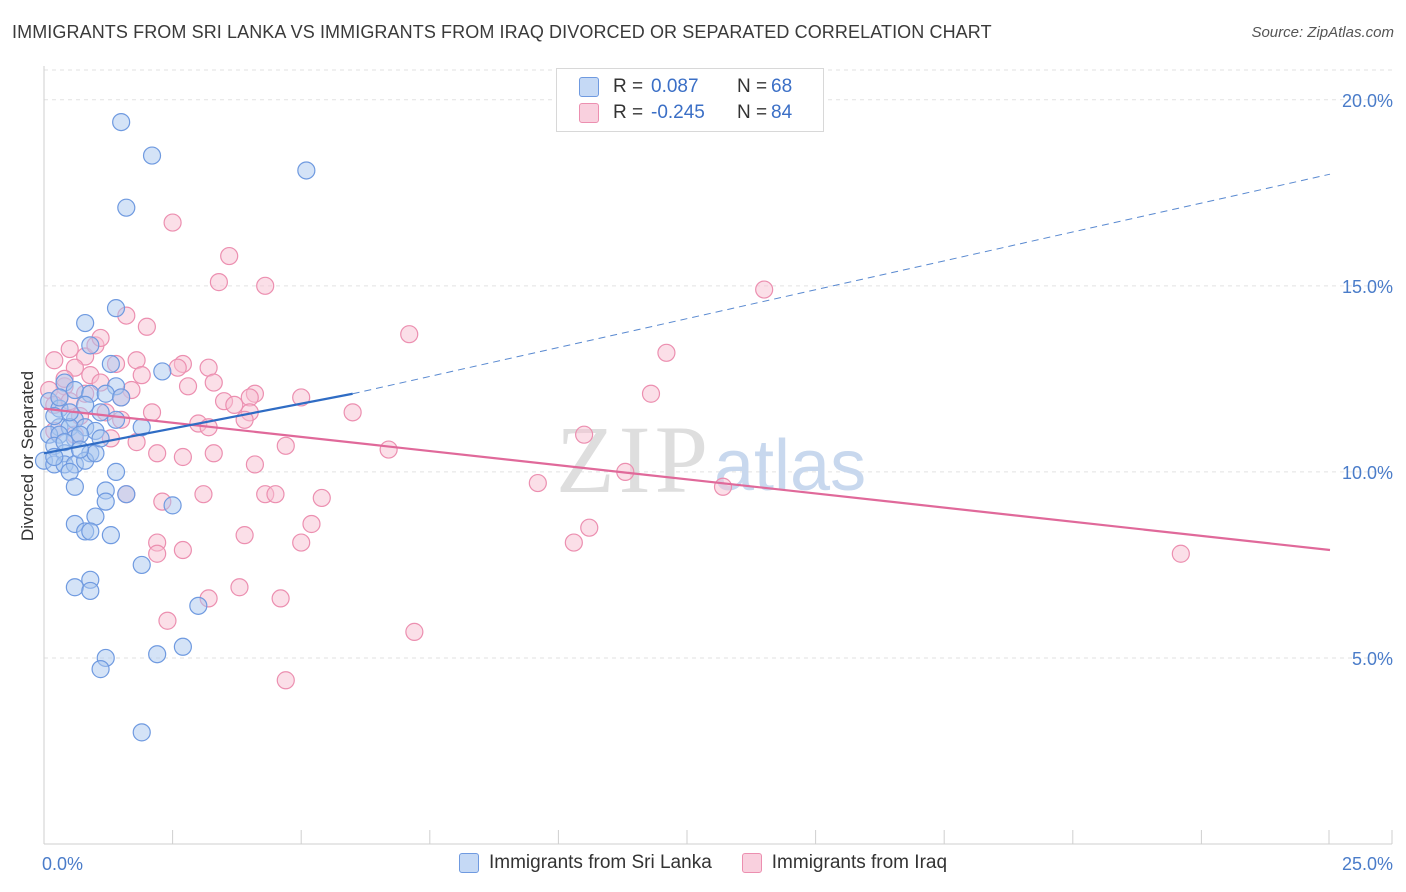  Describe the element at coordinates (1367, 473) in the screenshot. I see `y-tick-label: 10.0%` at that location.